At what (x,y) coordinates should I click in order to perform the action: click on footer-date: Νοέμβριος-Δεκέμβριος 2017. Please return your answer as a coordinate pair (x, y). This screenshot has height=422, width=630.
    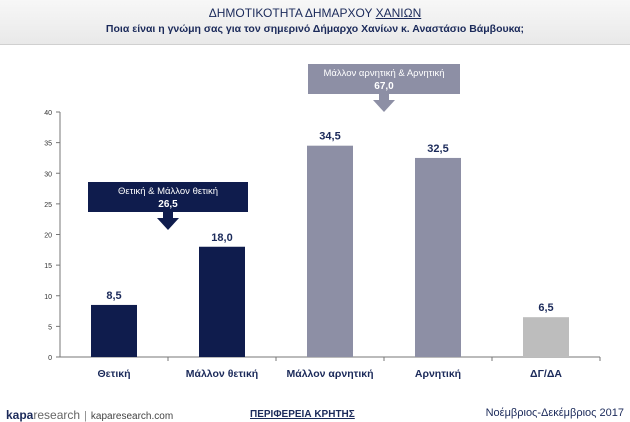
    Looking at the image, I should click on (554, 413).